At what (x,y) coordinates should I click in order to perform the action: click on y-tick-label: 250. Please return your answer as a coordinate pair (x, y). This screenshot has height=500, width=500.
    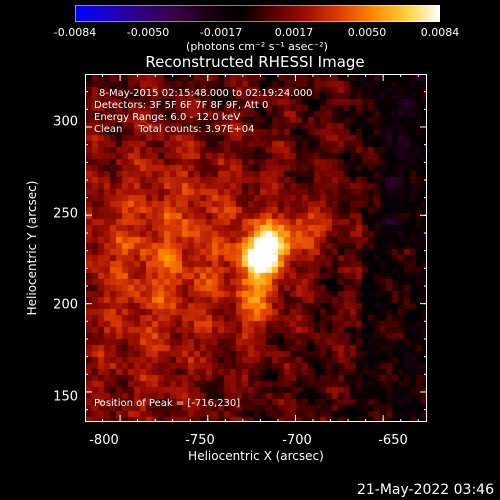
    Looking at the image, I should click on (65, 214).